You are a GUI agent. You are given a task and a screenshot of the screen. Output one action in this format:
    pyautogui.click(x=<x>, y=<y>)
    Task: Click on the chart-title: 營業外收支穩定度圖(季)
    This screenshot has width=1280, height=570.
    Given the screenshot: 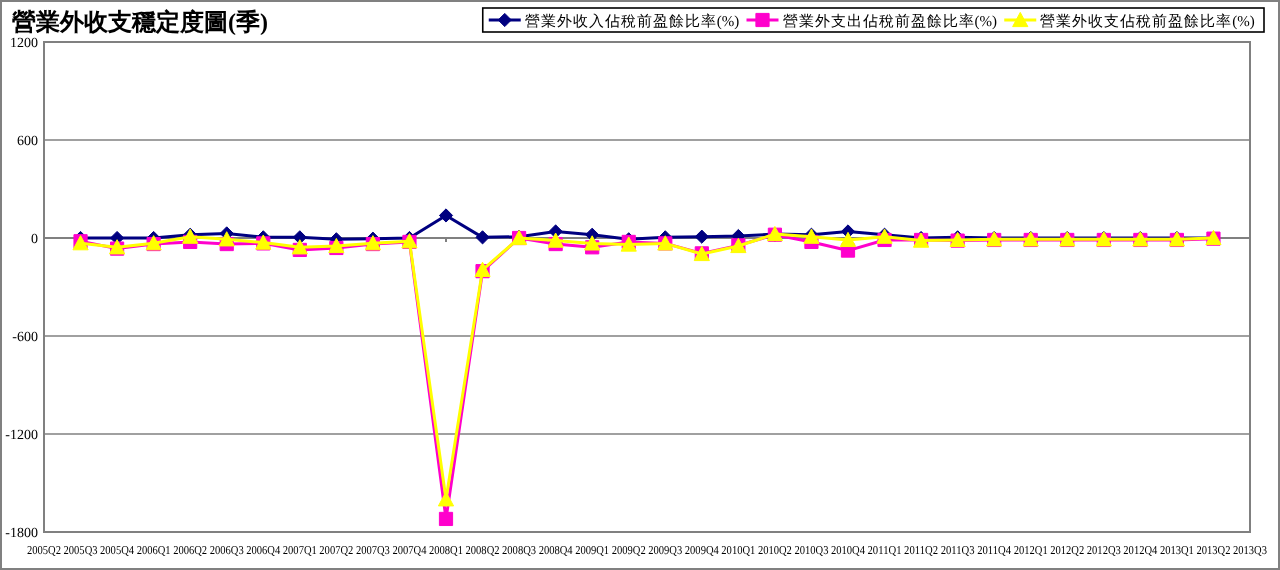 What is the action you would take?
    pyautogui.click(x=140, y=22)
    